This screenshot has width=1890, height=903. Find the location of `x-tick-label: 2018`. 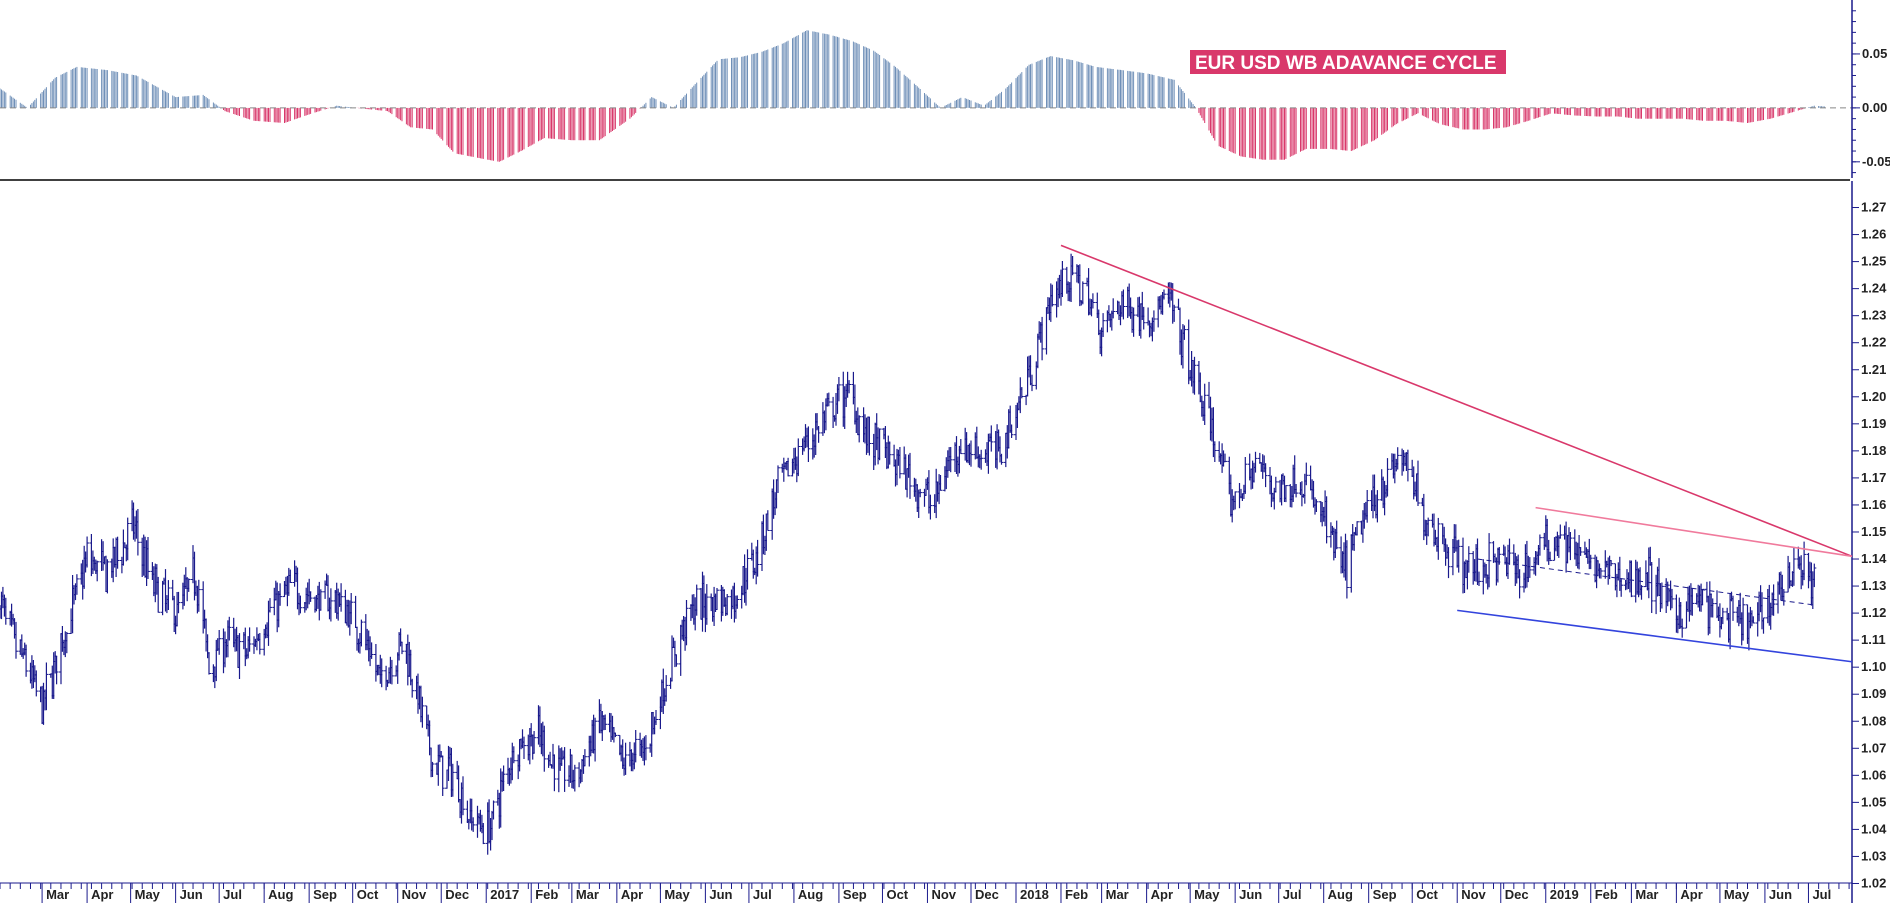

x-tick-label: 2018 is located at coordinates (1034, 894).